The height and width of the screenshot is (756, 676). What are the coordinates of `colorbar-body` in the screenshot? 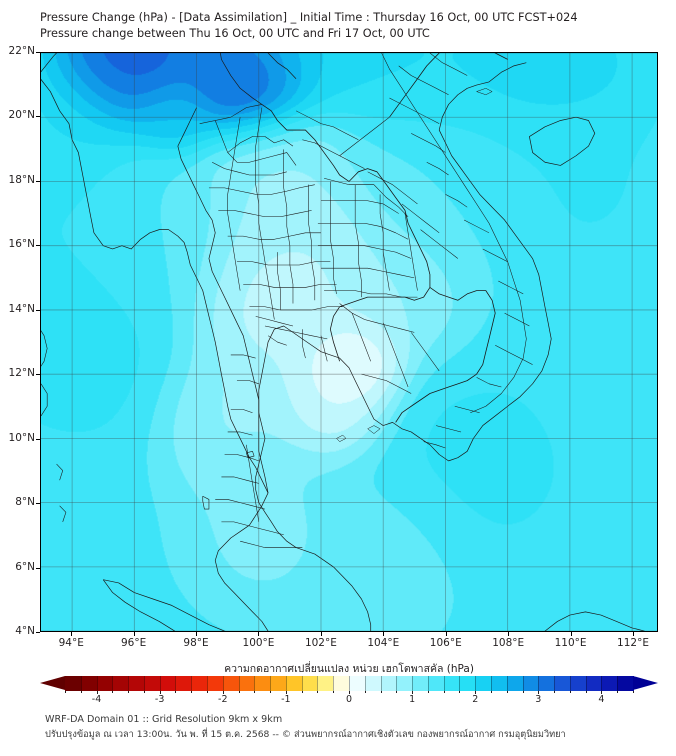 It's located at (349, 683).